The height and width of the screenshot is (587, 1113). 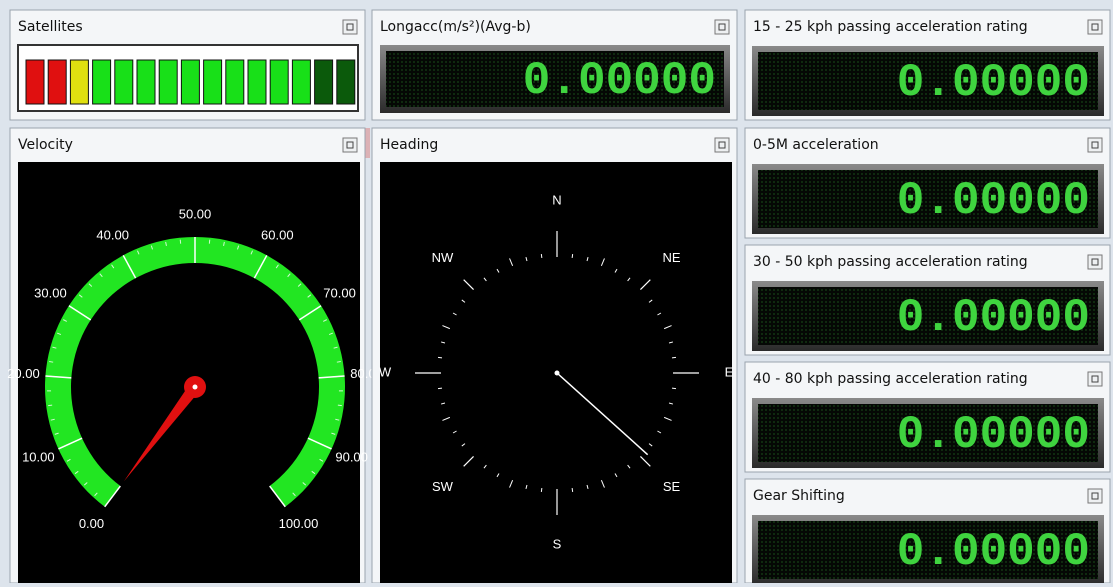 What do you see at coordinates (409, 145) in the screenshot?
I see `panel-title: Heading` at bounding box center [409, 145].